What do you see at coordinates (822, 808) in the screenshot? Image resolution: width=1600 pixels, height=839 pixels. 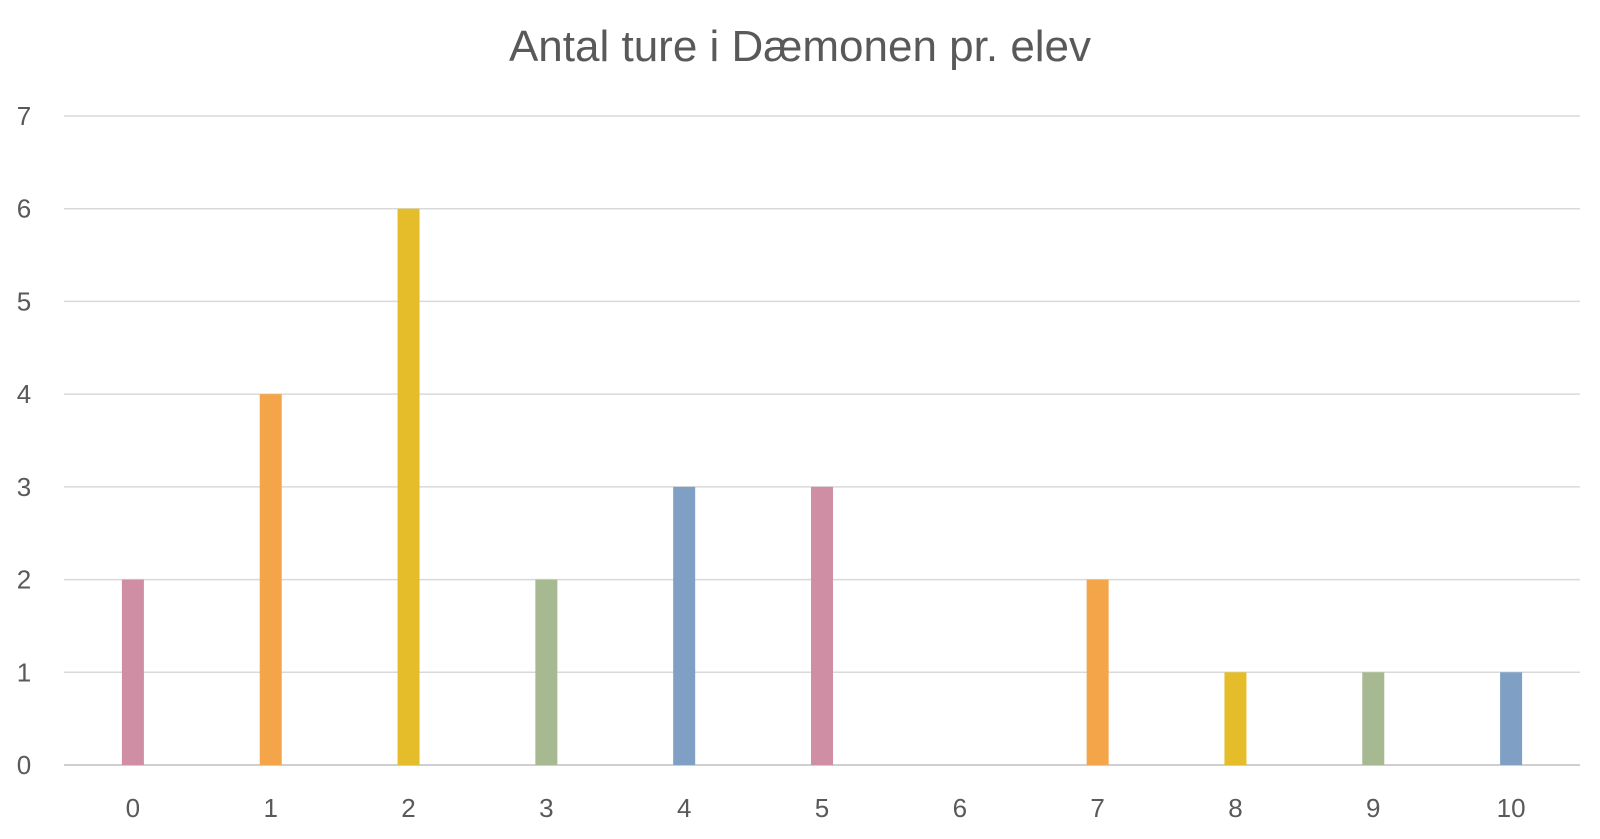 I see `x-tick-label: 5` at bounding box center [822, 808].